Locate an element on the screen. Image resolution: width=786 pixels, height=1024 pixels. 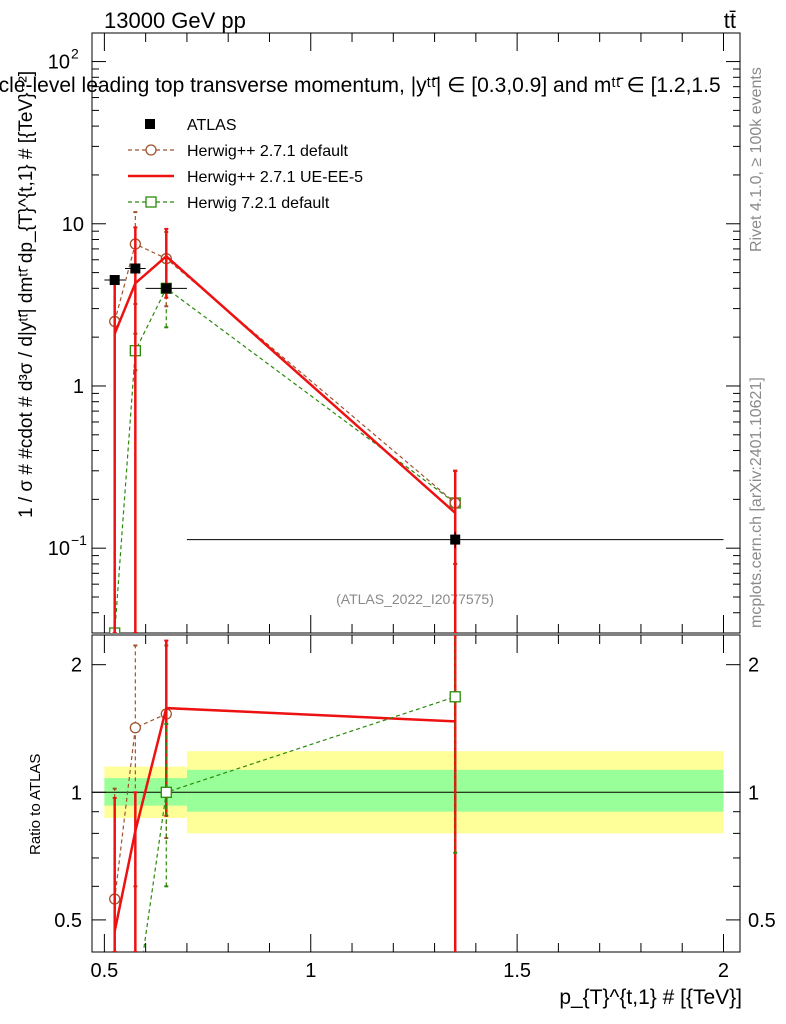
x-tick-label: 1.5 is located at coordinates (517, 971).